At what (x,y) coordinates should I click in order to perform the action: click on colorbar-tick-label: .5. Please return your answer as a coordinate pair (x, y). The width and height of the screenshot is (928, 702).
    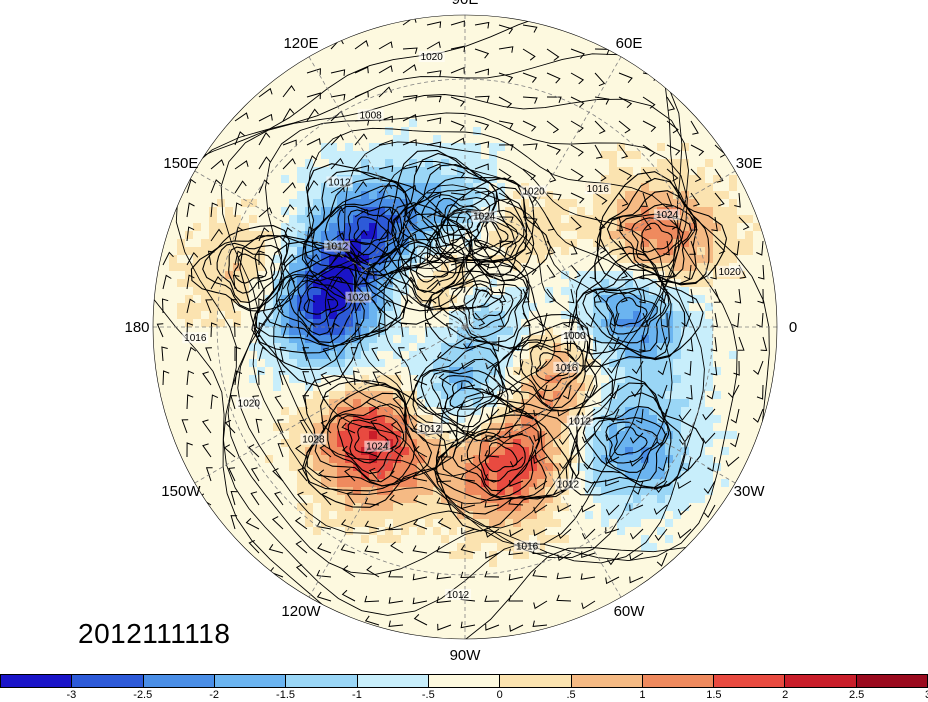
    Looking at the image, I should click on (571, 695).